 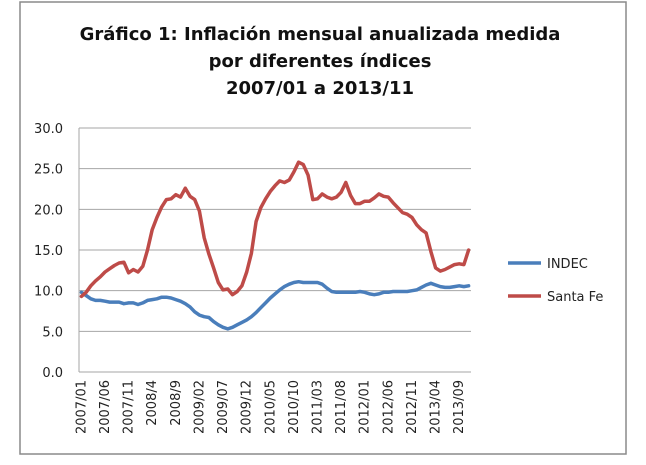 What do you see at coordinates (459, 407) in the screenshot?
I see `x-tick-label: 2013/09` at bounding box center [459, 407].